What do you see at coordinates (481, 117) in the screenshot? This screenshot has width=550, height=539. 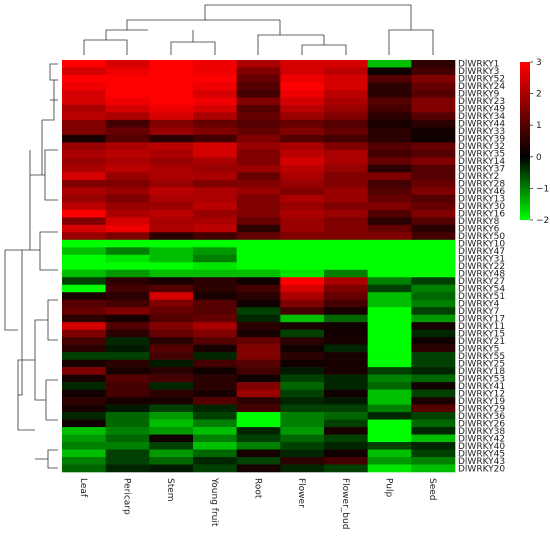 I see `row-label: DlWRKY34` at bounding box center [481, 117].